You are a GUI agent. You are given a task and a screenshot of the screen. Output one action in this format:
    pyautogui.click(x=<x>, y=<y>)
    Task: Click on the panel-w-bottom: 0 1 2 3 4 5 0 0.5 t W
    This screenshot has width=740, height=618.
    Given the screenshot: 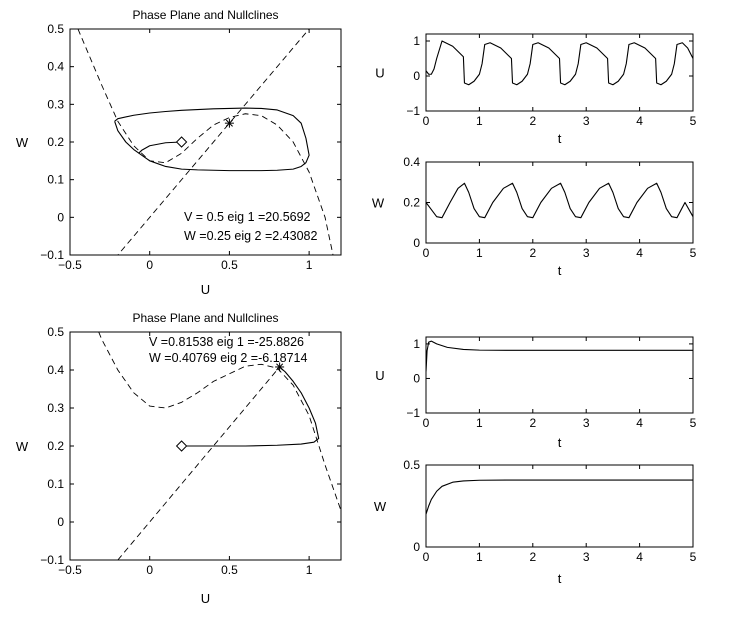 What is the action you would take?
    pyautogui.click(x=535, y=522)
    